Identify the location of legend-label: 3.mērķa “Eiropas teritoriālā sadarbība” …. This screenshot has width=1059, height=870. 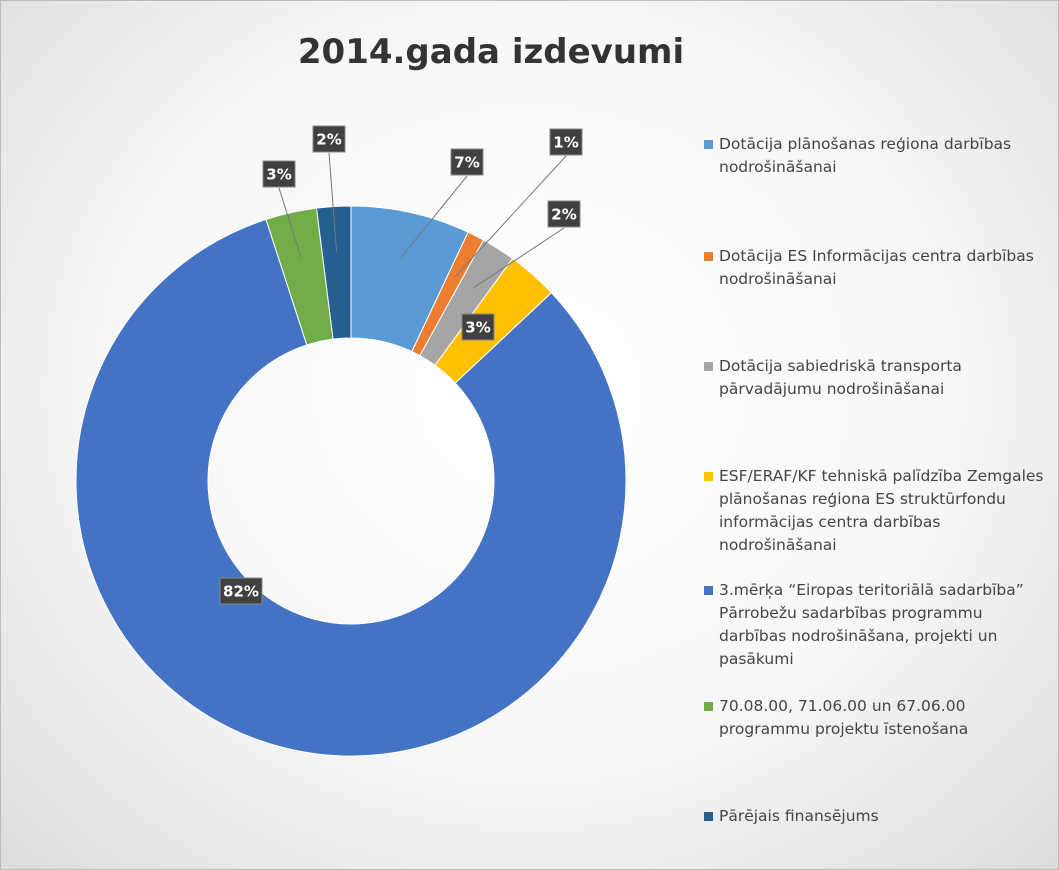
(871, 624).